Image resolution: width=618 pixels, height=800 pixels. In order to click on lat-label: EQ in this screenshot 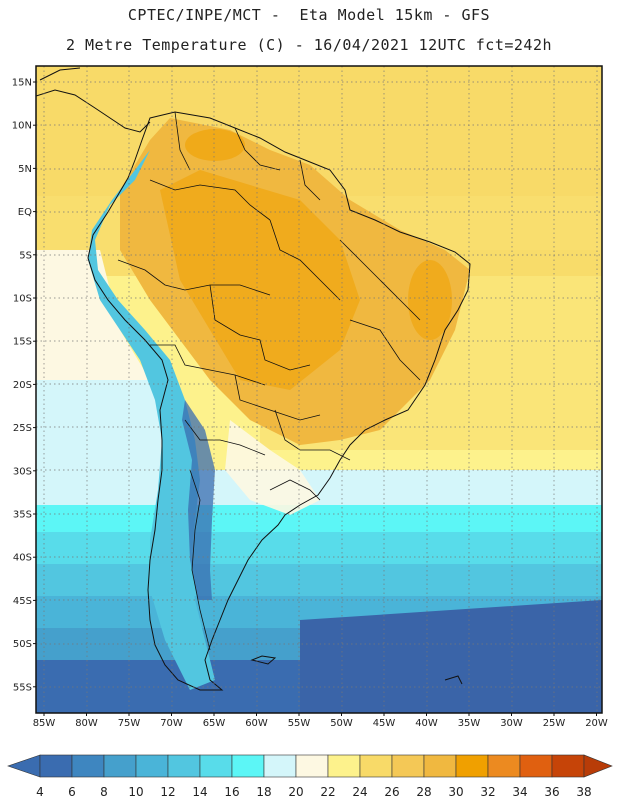, I will do `click(25, 212)`.